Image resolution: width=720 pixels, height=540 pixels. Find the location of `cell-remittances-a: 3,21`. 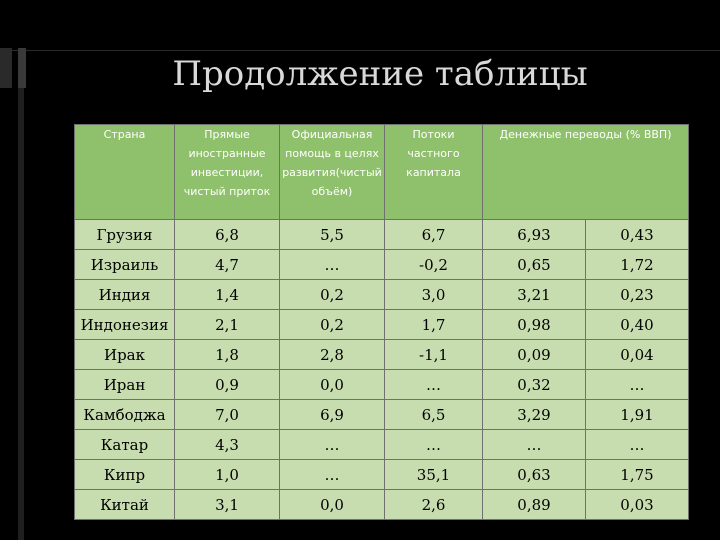

cell-remittances-a: 3,21 is located at coordinates (534, 294).